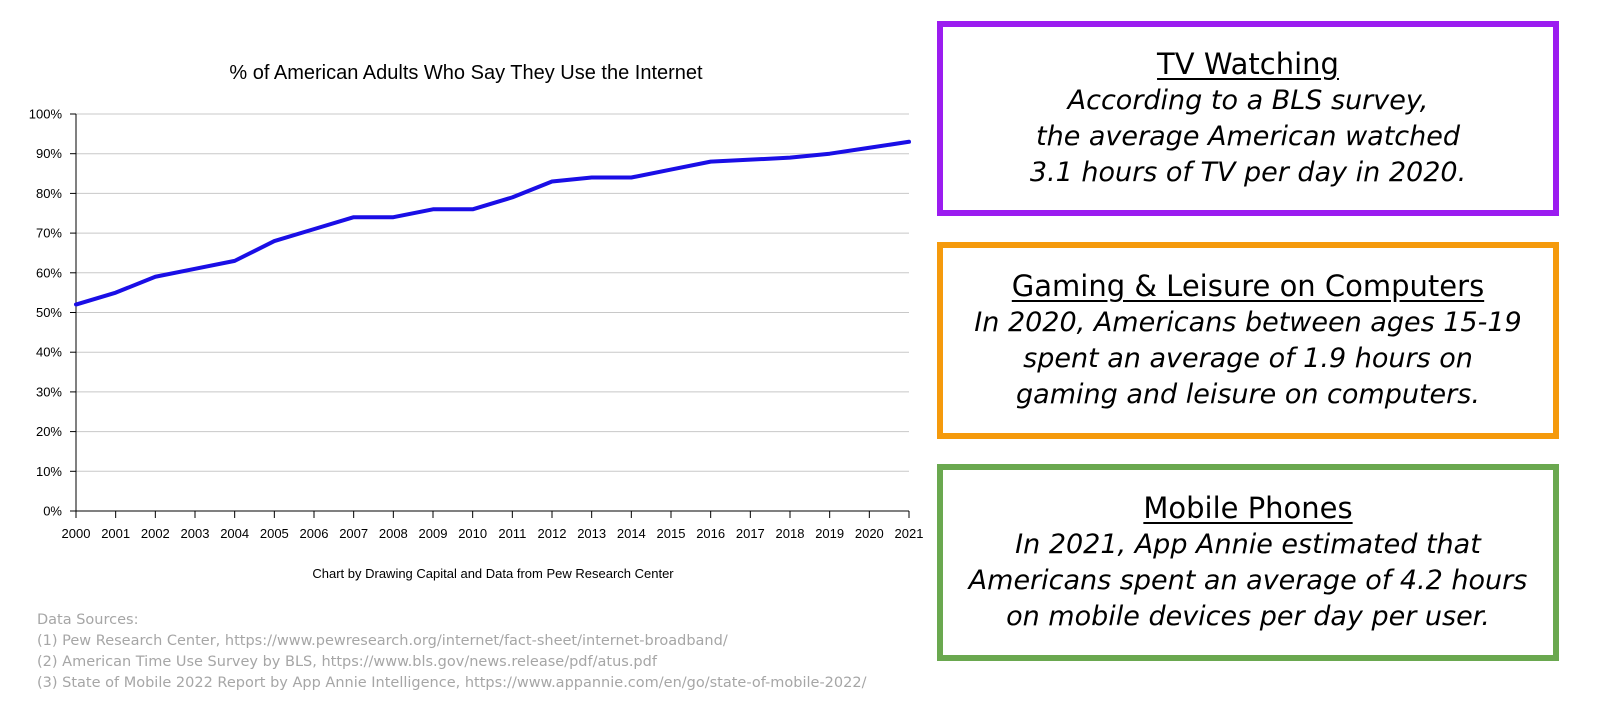 Image resolution: width=1600 pixels, height=714 pixels. Describe the element at coordinates (49, 153) in the screenshot. I see `y-tick-label: 90%` at that location.